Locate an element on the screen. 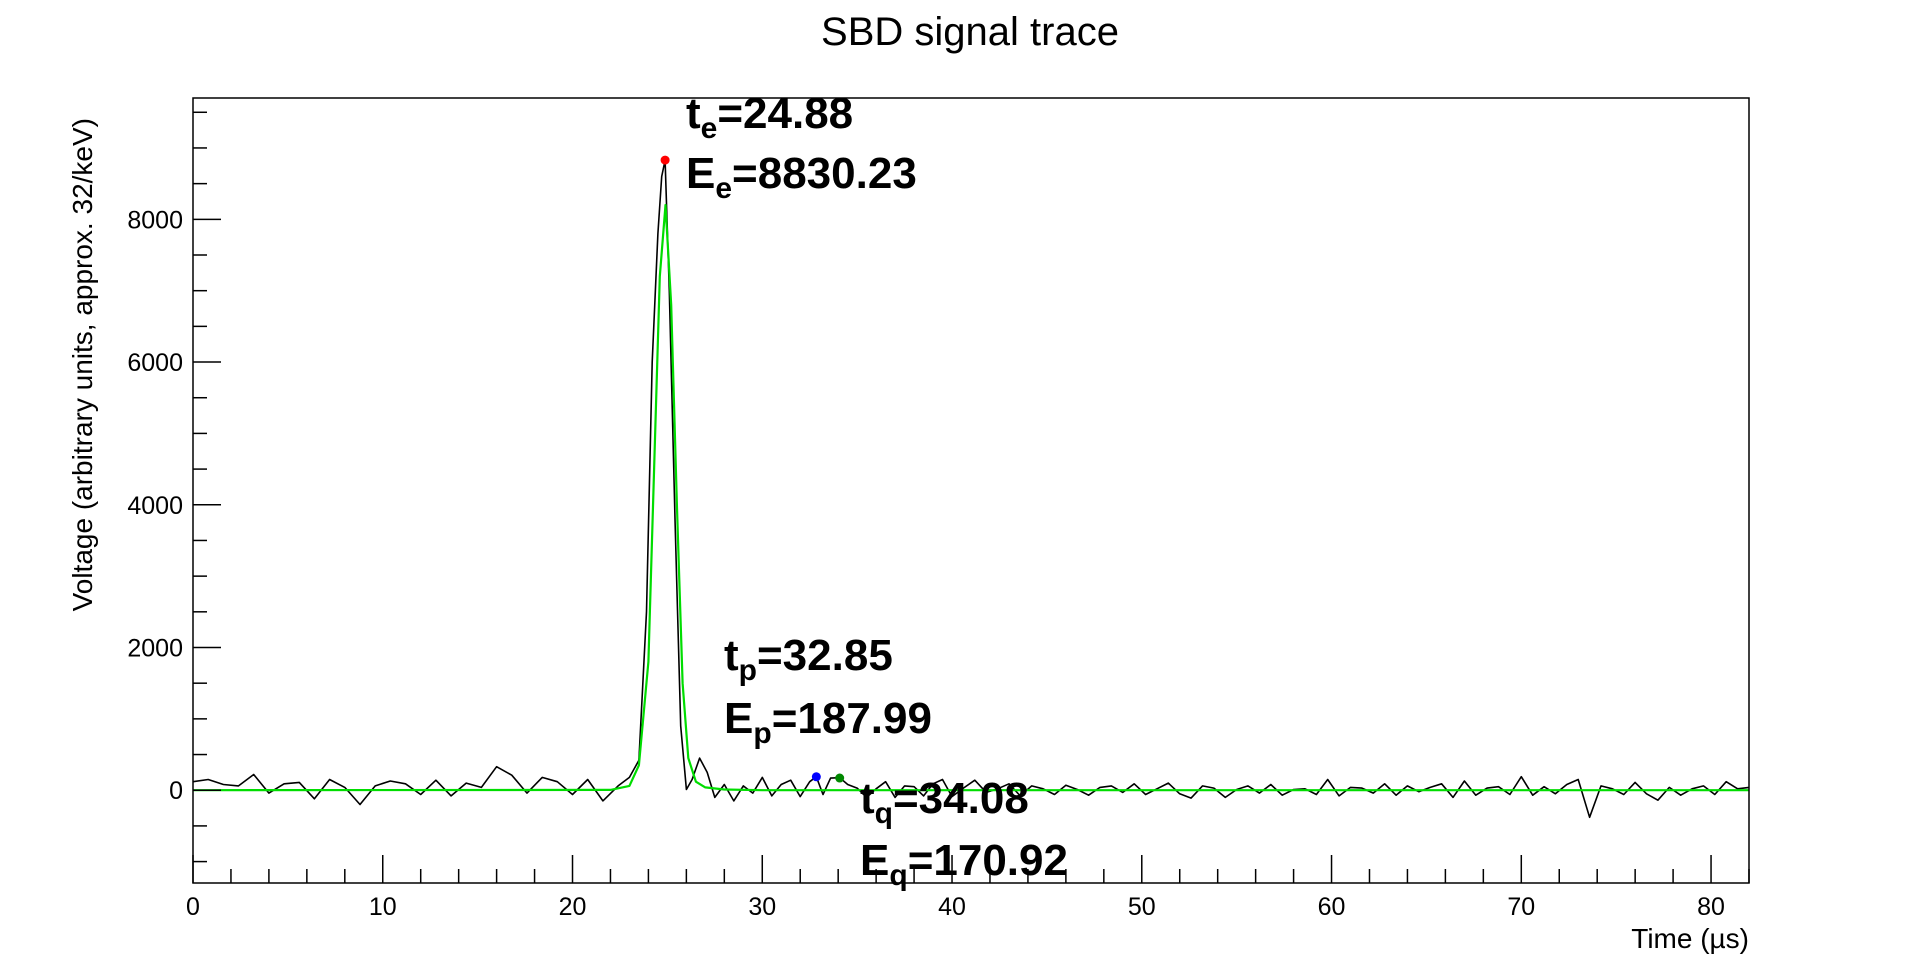 This screenshot has height=970, width=1916. x-tick-label: 10 is located at coordinates (383, 907).